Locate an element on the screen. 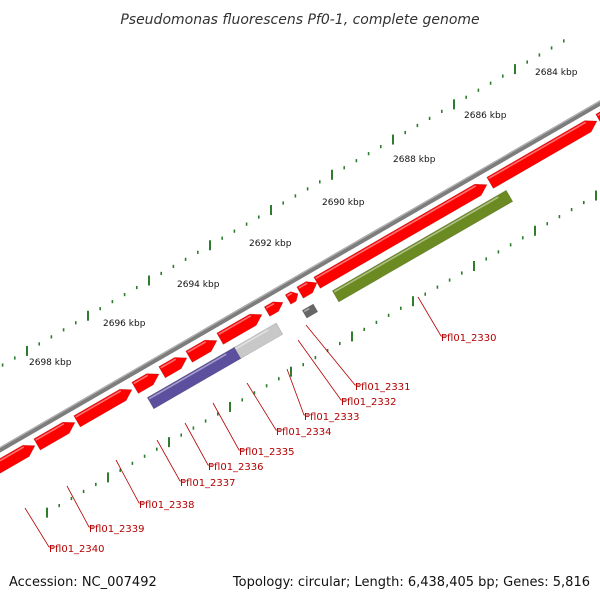 The image size is (600, 600). gene-arrow-pfl01-2337-purple-sheen is located at coordinates (187, 376).